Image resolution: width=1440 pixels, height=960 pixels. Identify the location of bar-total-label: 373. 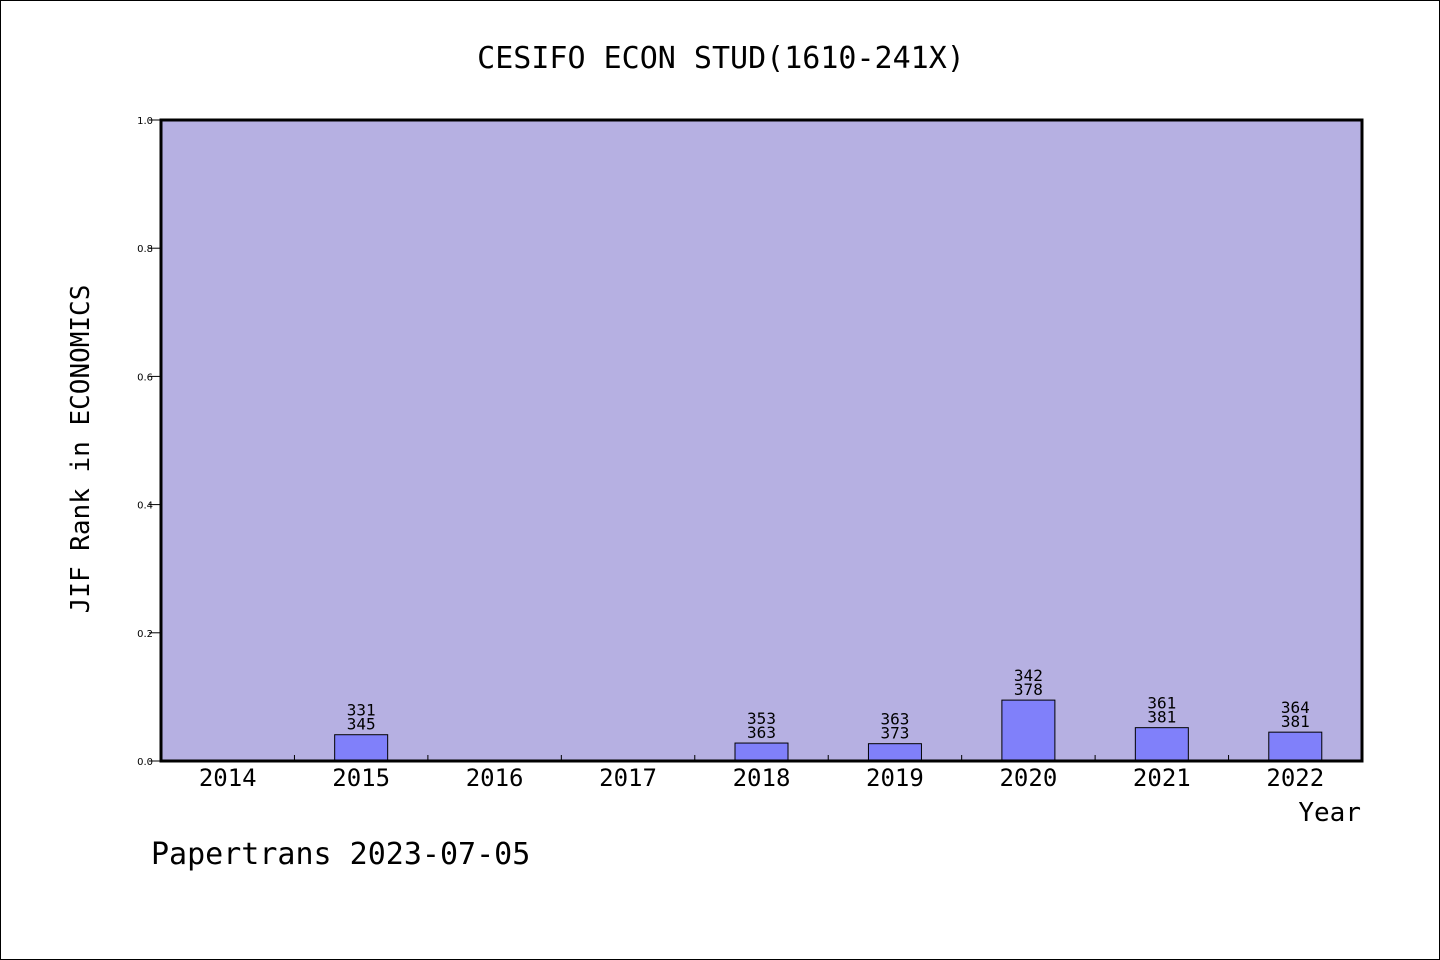
(894, 733).